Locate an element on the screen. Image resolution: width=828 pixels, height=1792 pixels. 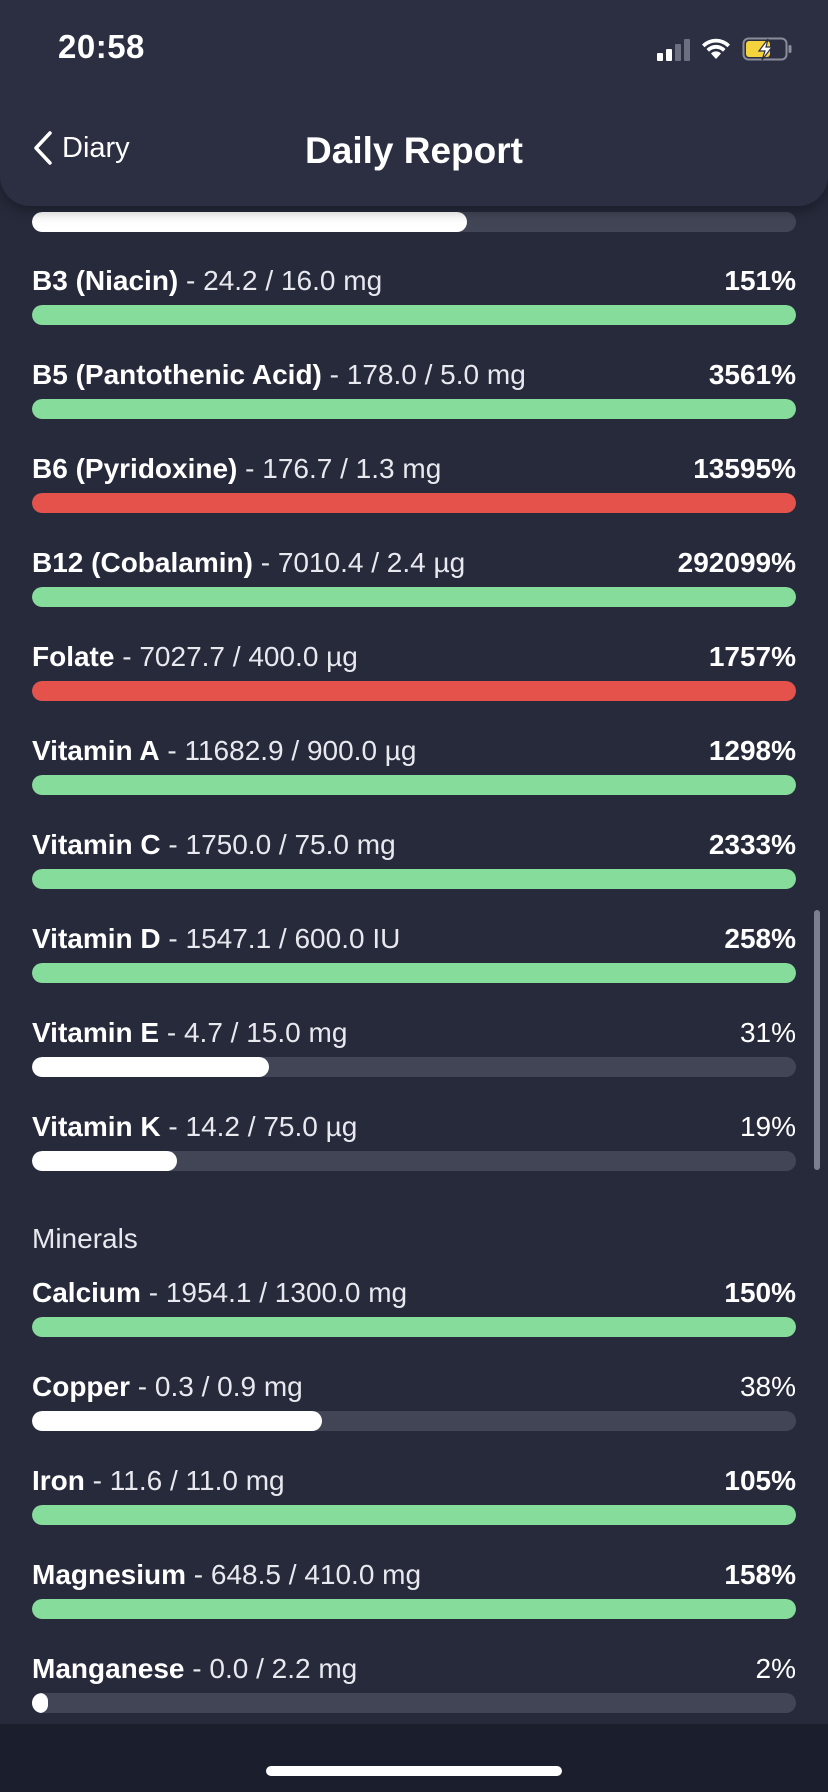
nutrient-amount: - 1547.1 / 600.0 IU is located at coordinates (280, 938).